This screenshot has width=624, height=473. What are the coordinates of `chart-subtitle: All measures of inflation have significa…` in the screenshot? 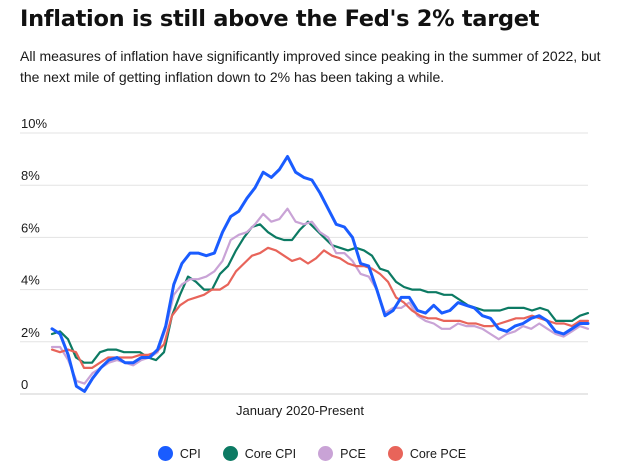 It's located at (310, 66).